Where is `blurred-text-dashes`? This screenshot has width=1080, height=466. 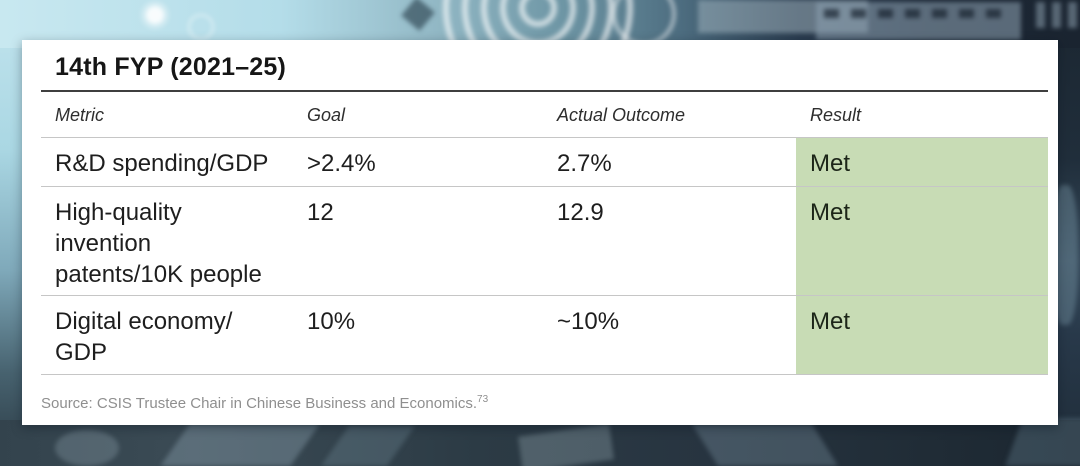 blurred-text-dashes is located at coordinates (1058, 15).